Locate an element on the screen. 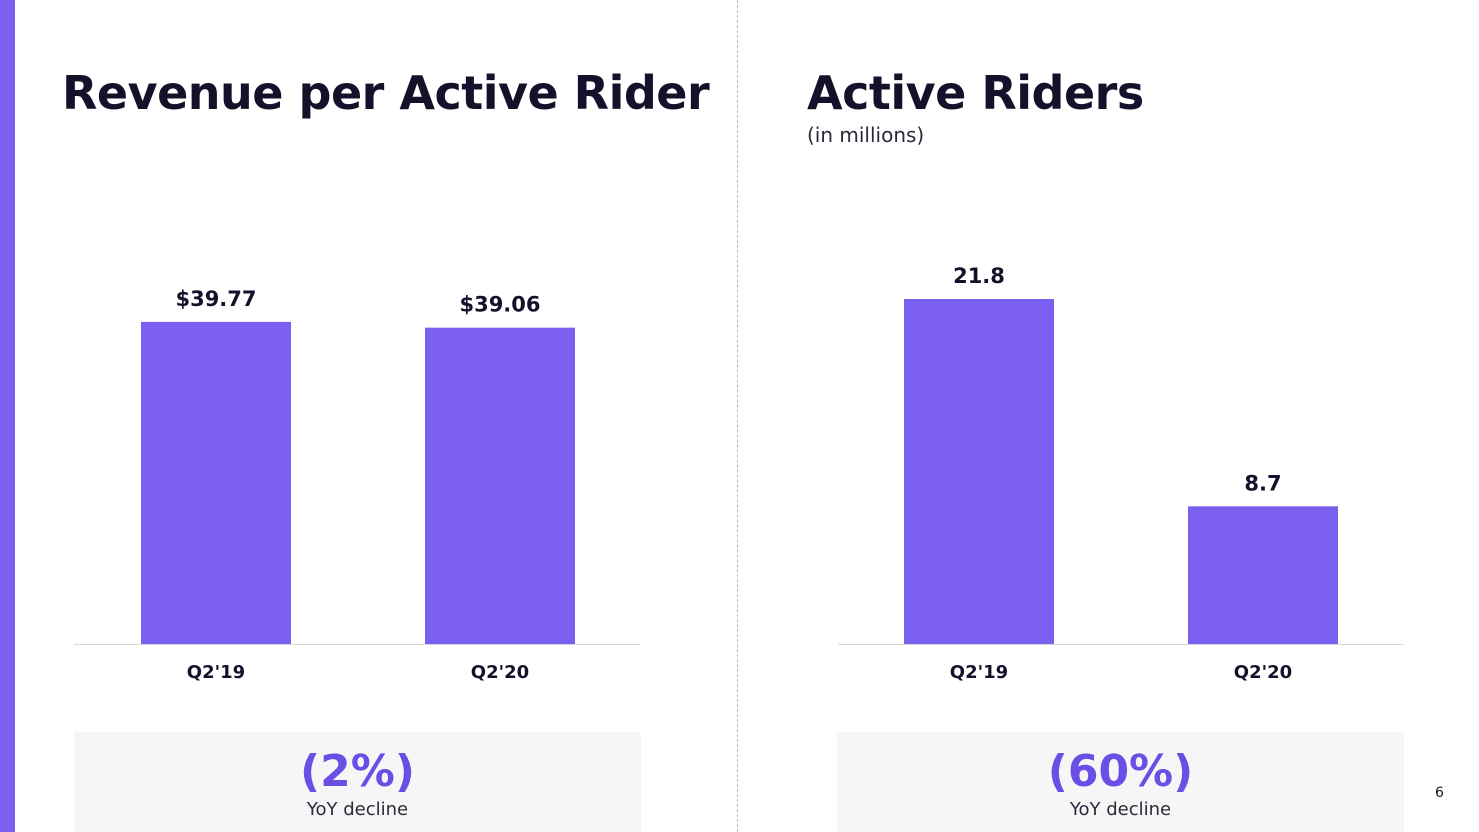 This screenshot has width=1479, height=832. revenue-yoy-box: (2%) YoY decline is located at coordinates (357, 782).